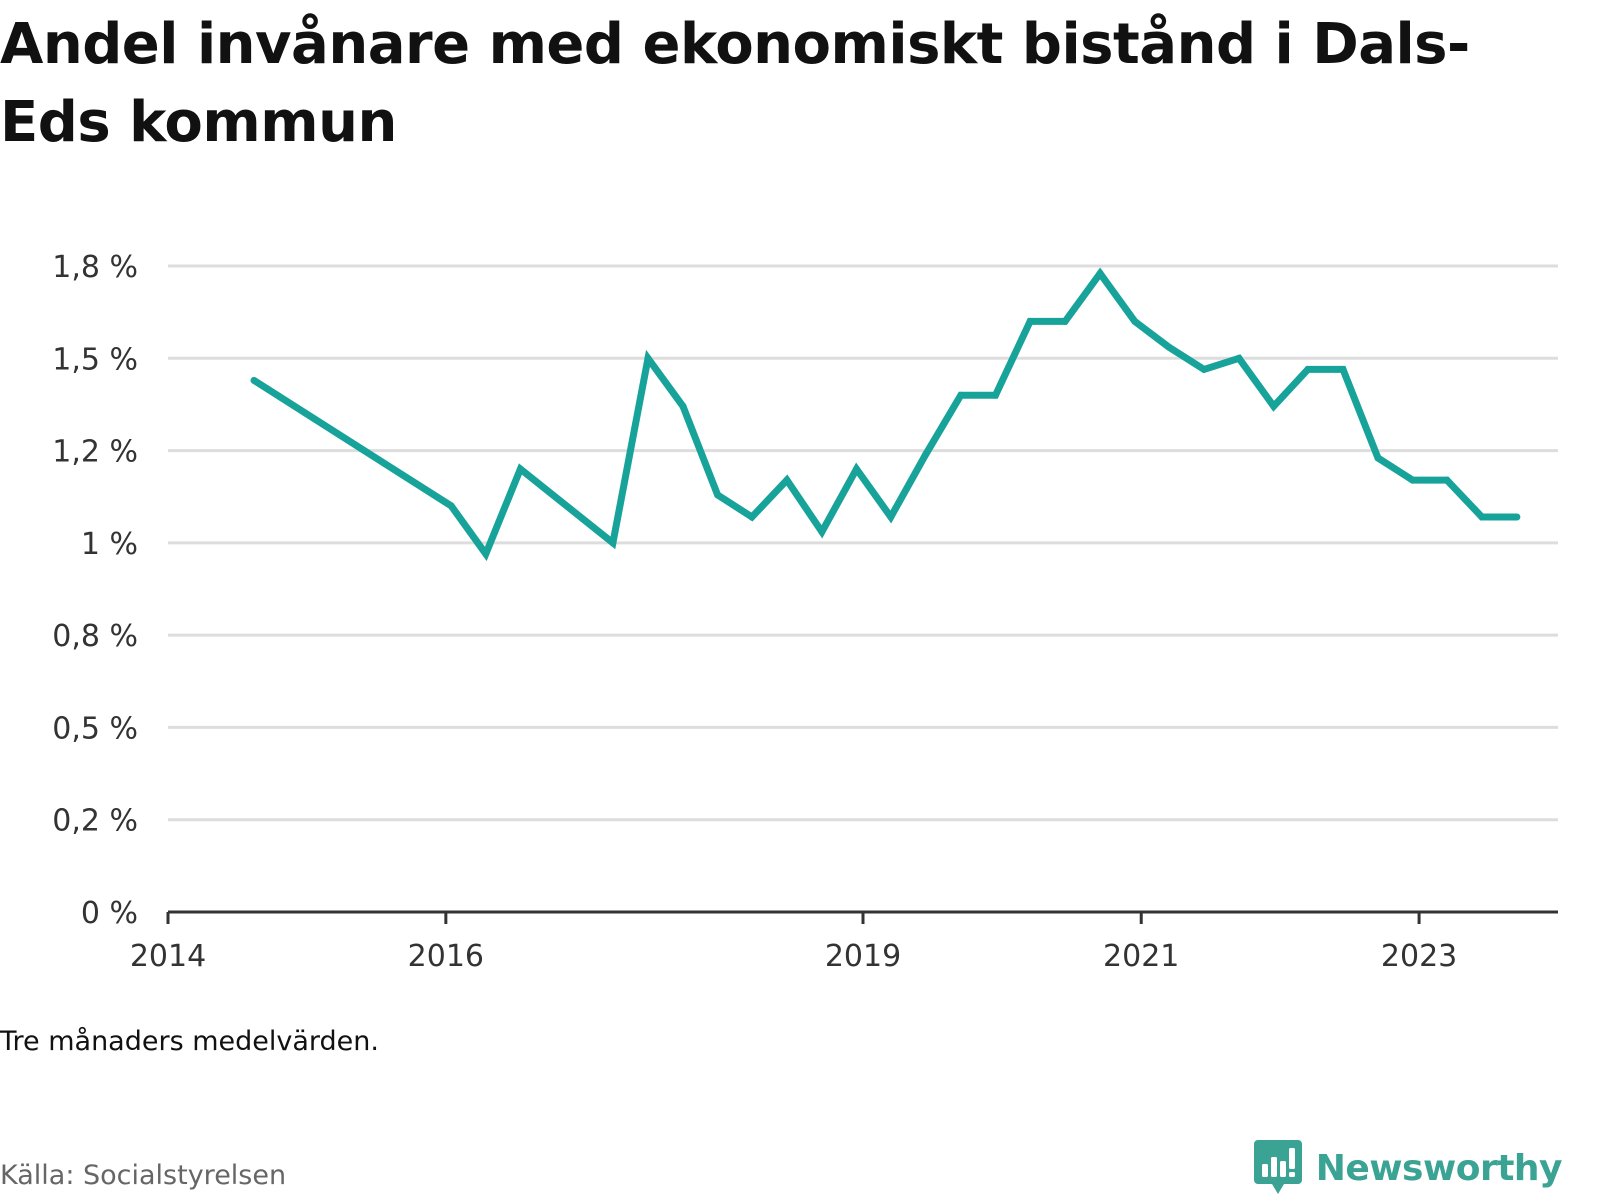  What do you see at coordinates (863, 956) in the screenshot?
I see `x-tick-label: 2019` at bounding box center [863, 956].